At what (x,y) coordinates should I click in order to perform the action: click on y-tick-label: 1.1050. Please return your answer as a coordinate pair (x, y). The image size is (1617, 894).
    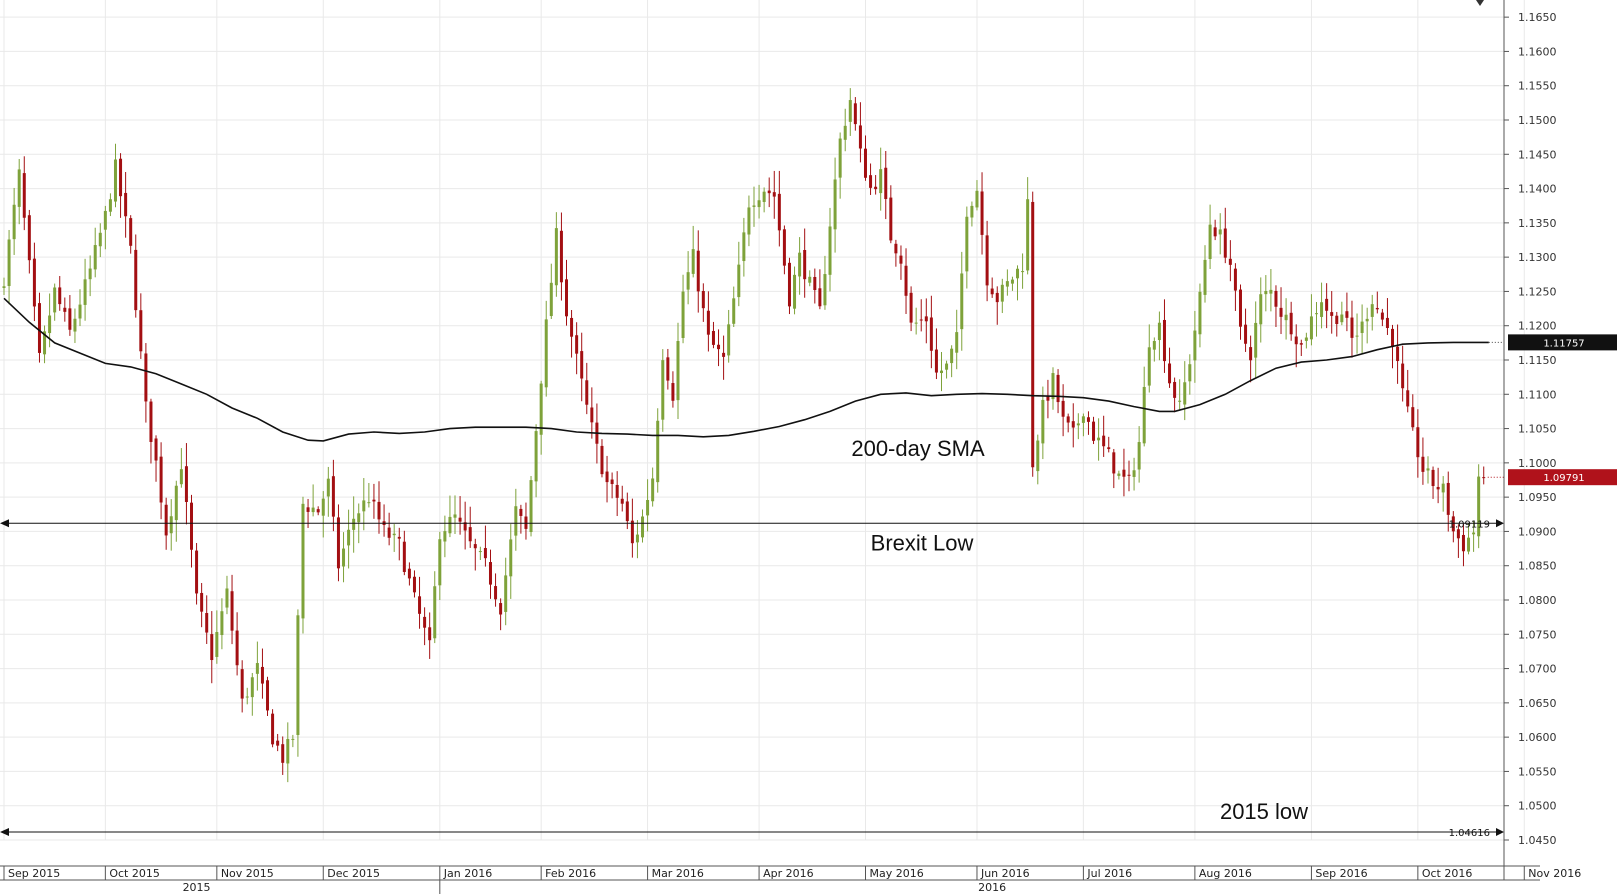
    Looking at the image, I should click on (1537, 429).